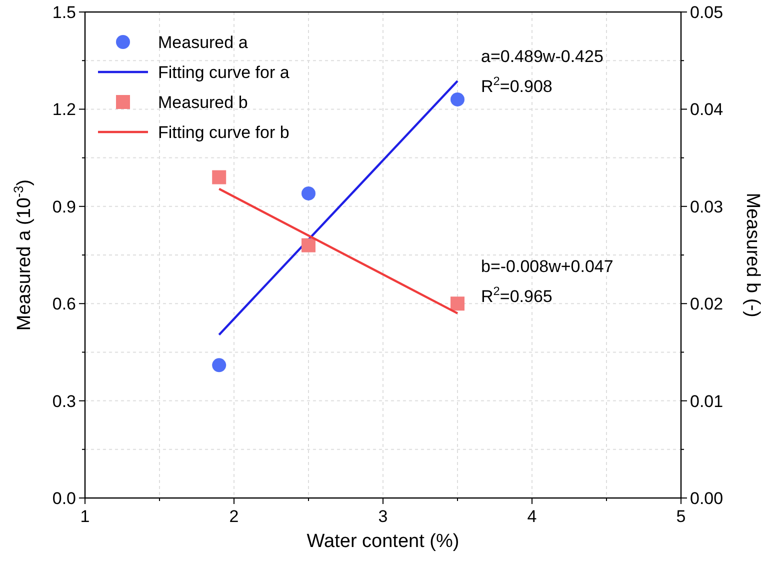 This screenshot has width=761, height=569. What do you see at coordinates (224, 132) in the screenshot?
I see `legend-label: Fitting curve for b` at bounding box center [224, 132].